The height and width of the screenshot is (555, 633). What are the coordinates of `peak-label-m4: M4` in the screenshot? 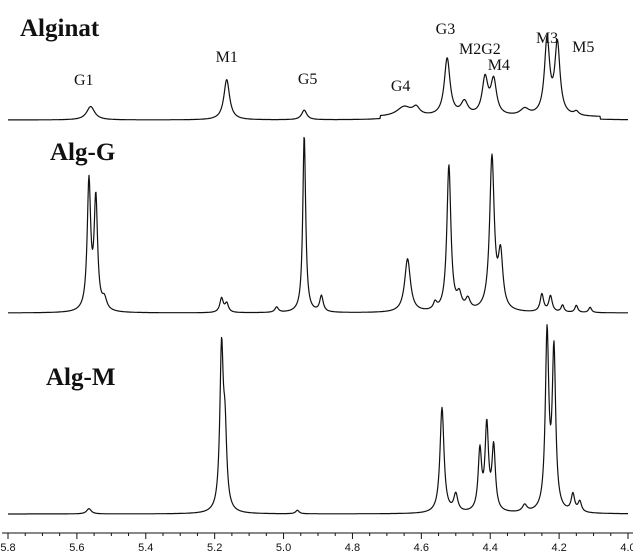 It's located at (499, 65).